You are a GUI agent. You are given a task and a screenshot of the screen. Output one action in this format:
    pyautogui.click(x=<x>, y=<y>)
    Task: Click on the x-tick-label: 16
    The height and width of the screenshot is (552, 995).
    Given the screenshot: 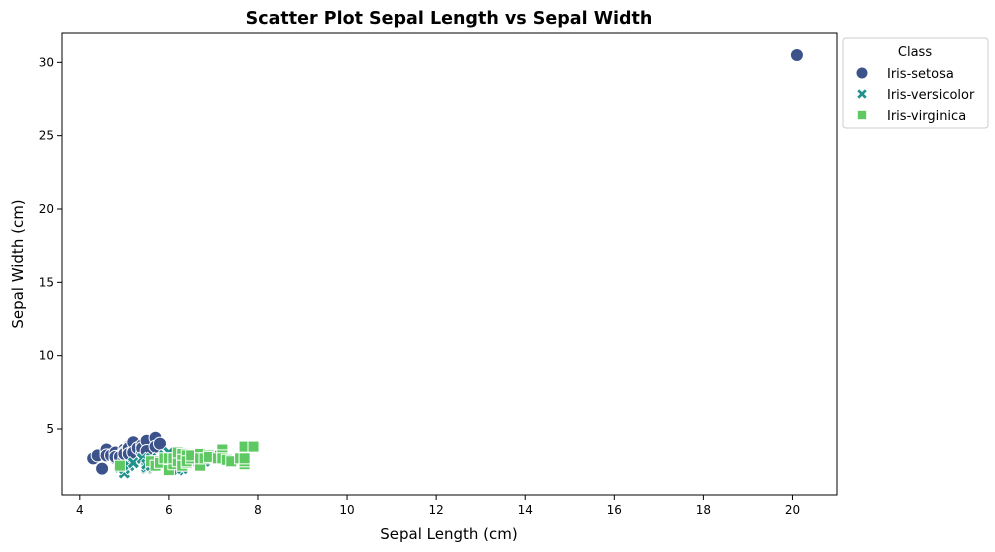 What is the action you would take?
    pyautogui.click(x=614, y=510)
    